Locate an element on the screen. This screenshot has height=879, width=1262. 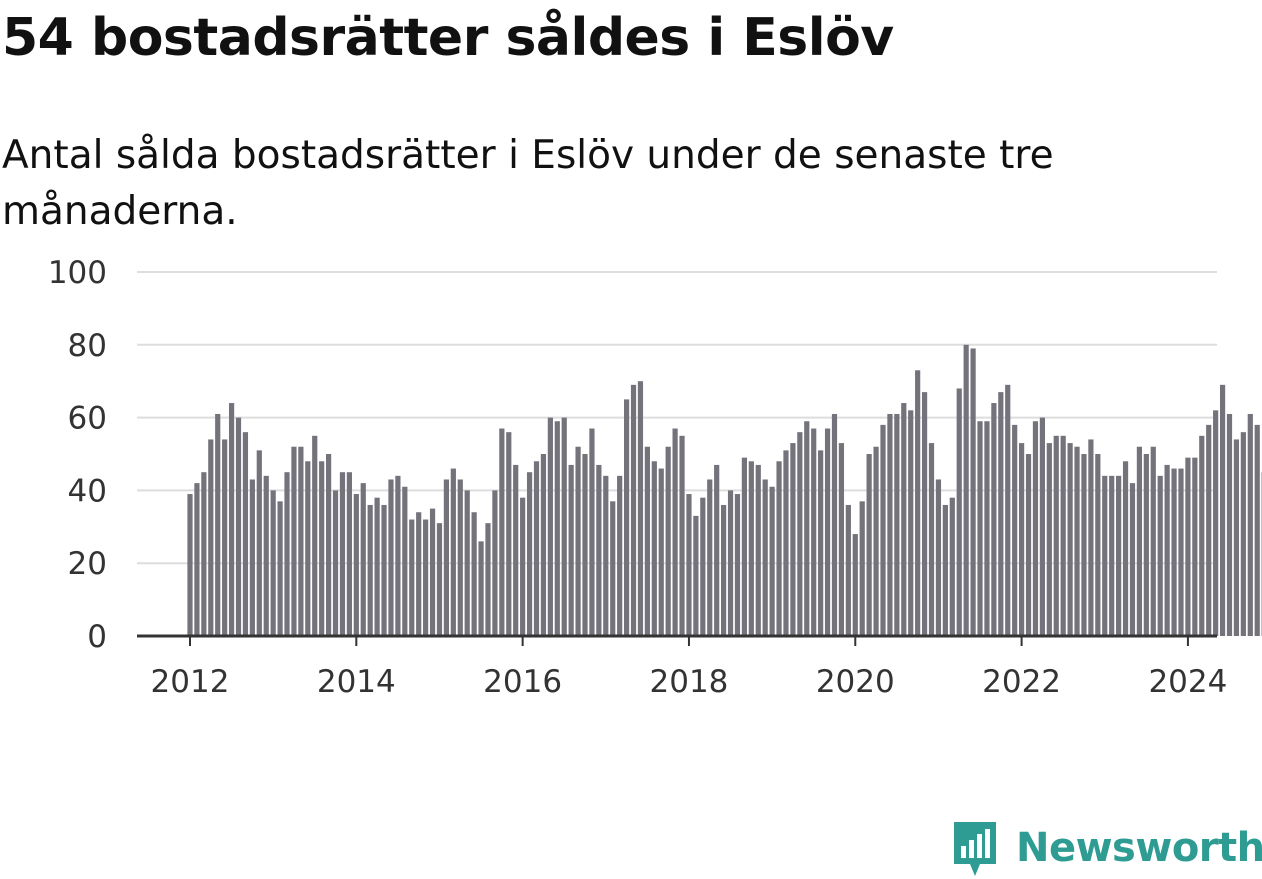
x-tick-label: 2012 is located at coordinates (190, 682).